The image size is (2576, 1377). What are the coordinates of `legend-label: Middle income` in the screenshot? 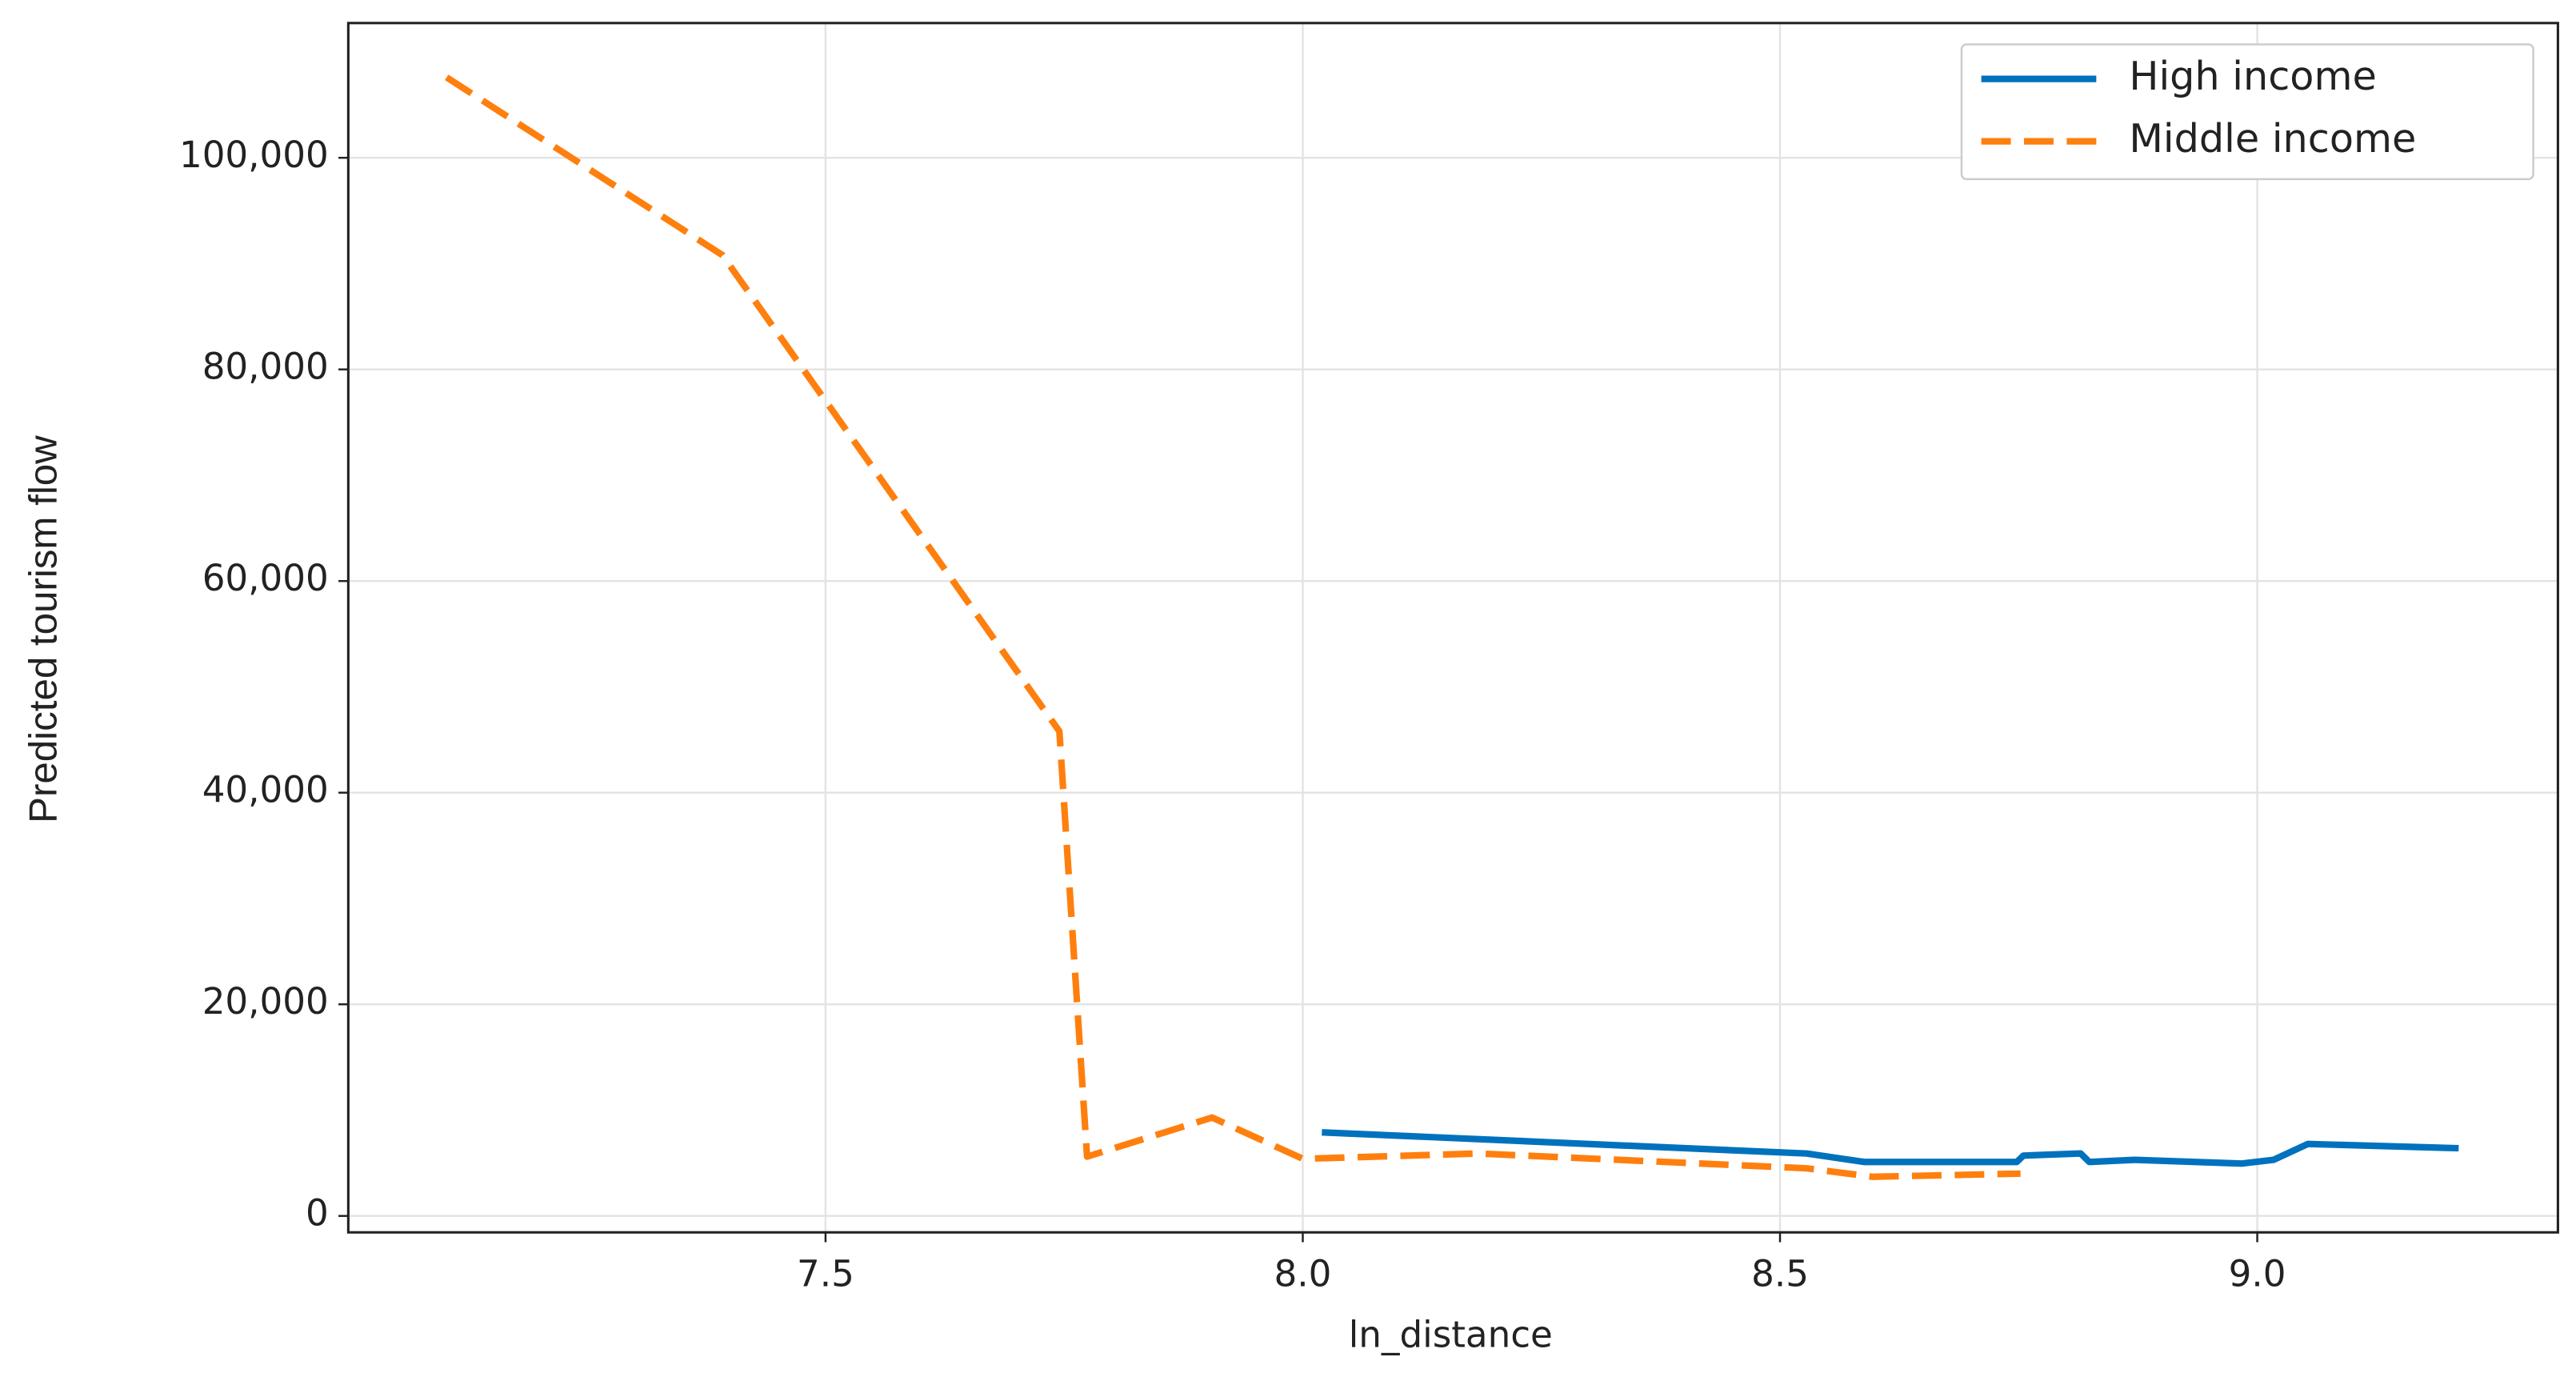 It's located at (2272, 138).